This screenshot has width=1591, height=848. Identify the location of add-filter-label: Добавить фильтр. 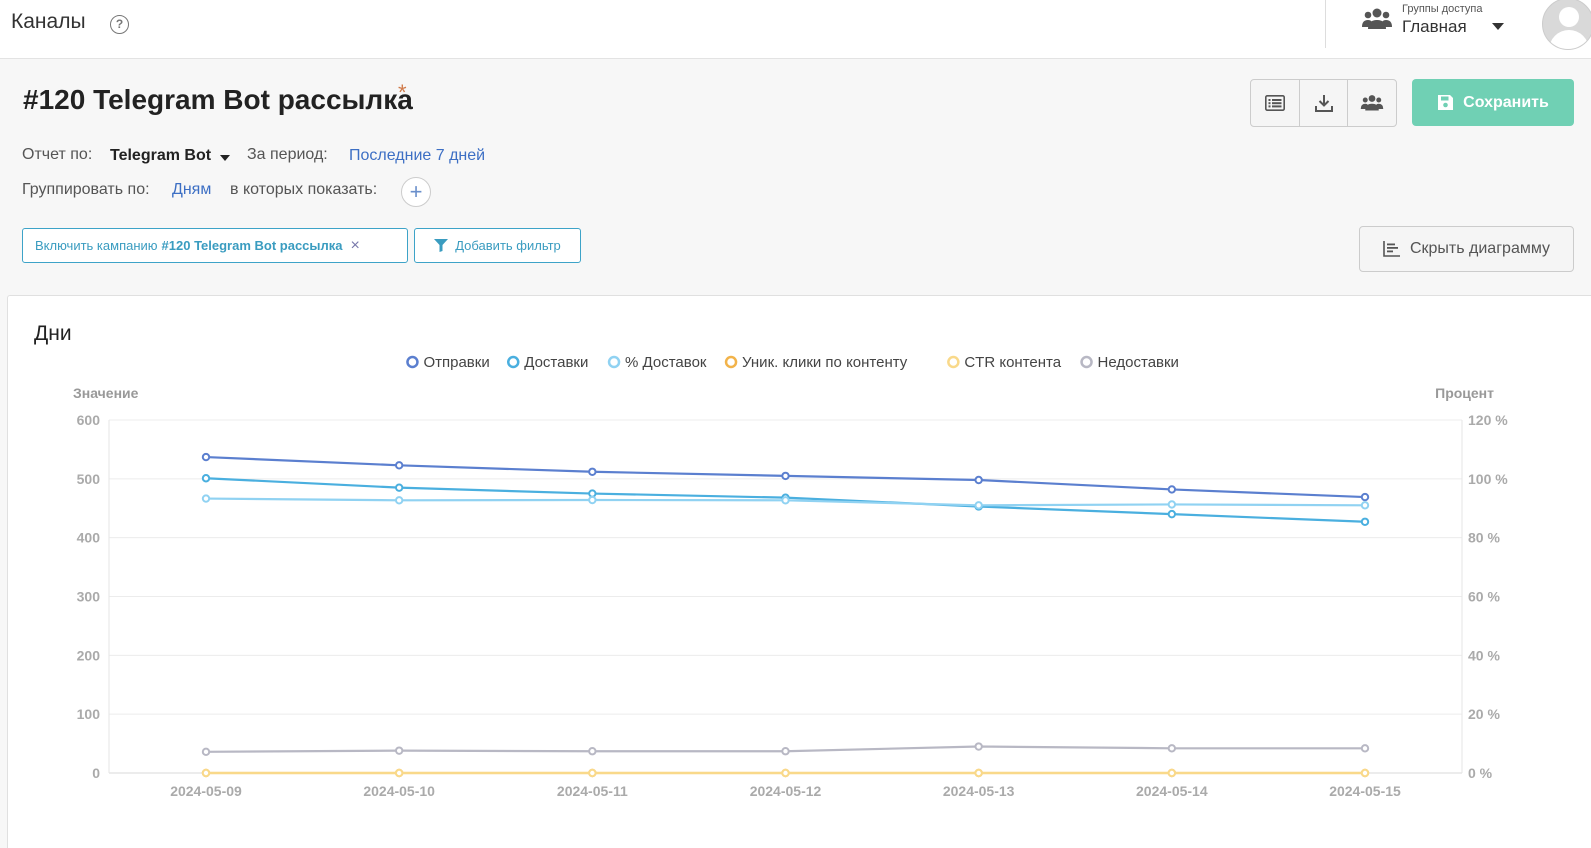
(508, 245).